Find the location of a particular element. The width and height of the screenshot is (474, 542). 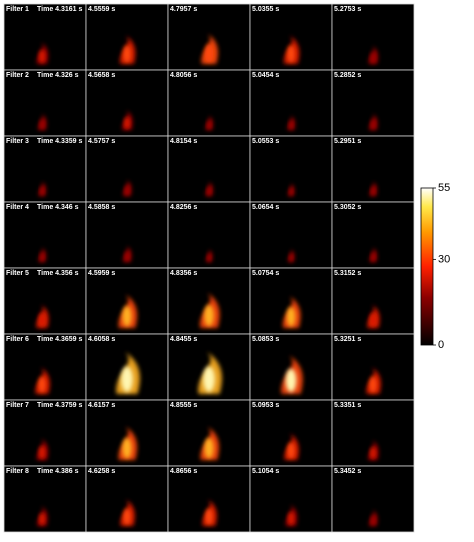

time-label: 5.0853 s is located at coordinates (265, 339).